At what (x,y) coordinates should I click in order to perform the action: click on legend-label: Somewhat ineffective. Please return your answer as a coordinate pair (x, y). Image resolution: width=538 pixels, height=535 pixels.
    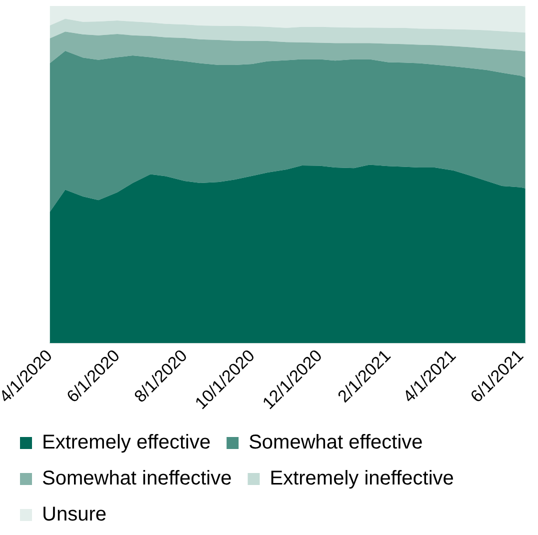
    Looking at the image, I should click on (137, 479).